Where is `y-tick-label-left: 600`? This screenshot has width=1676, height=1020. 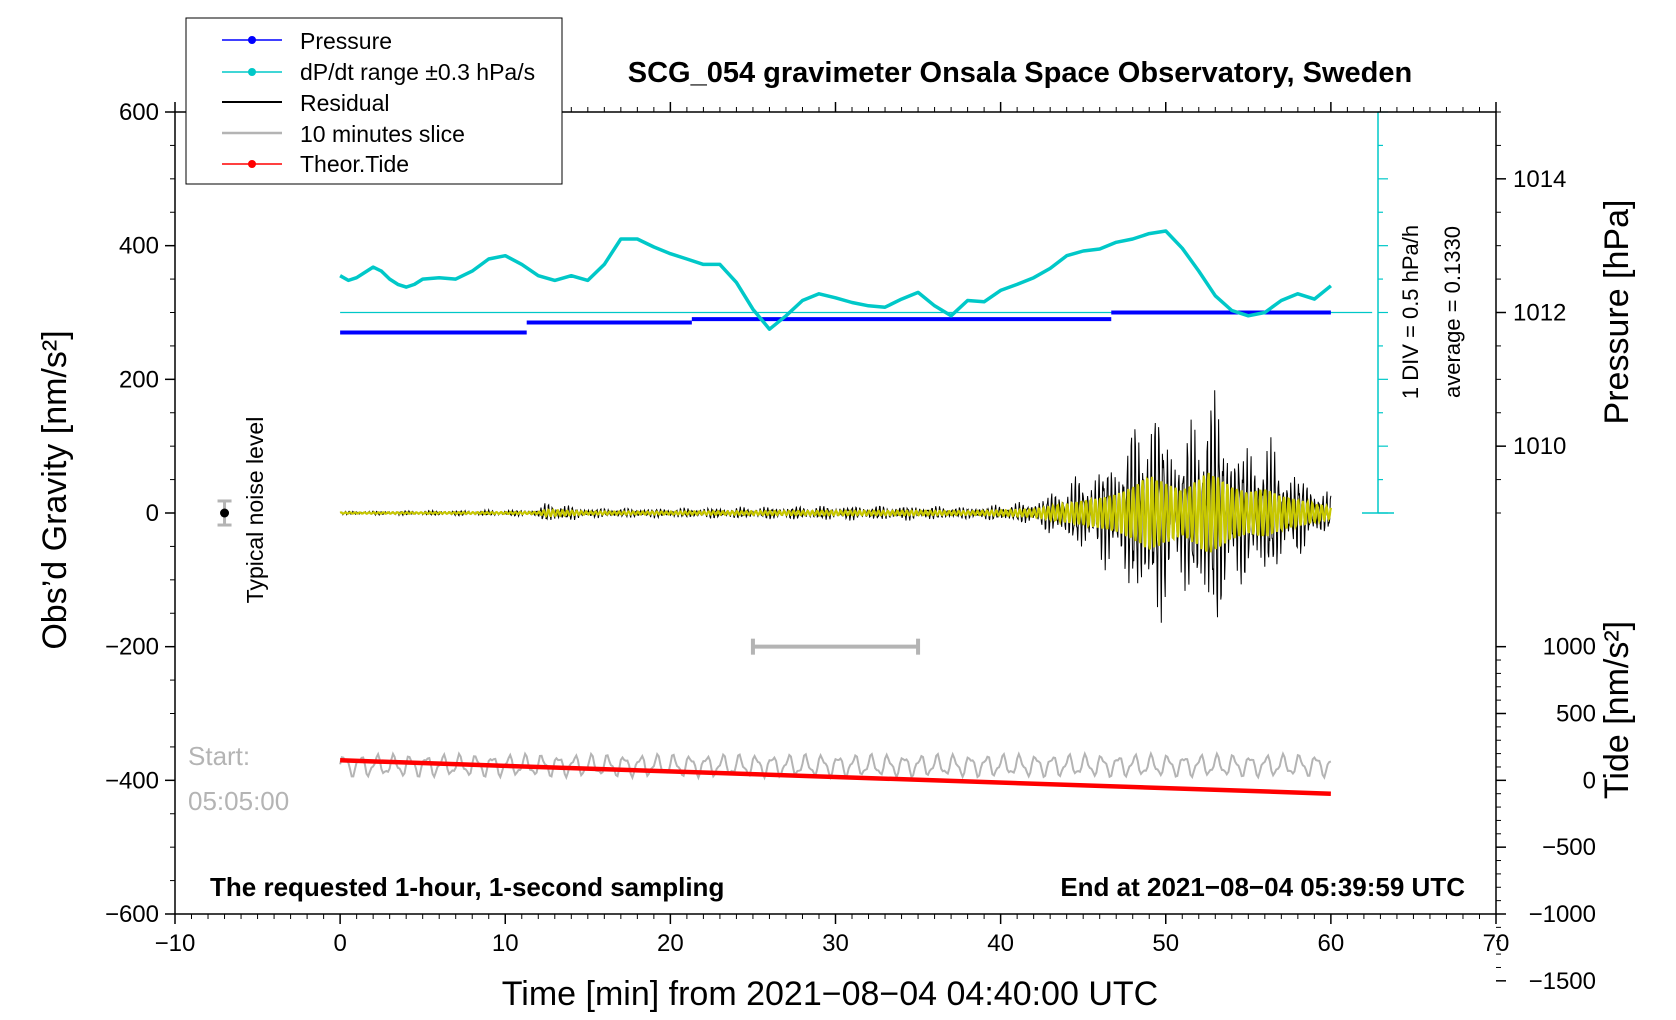 y-tick-label-left: 600 is located at coordinates (139, 112).